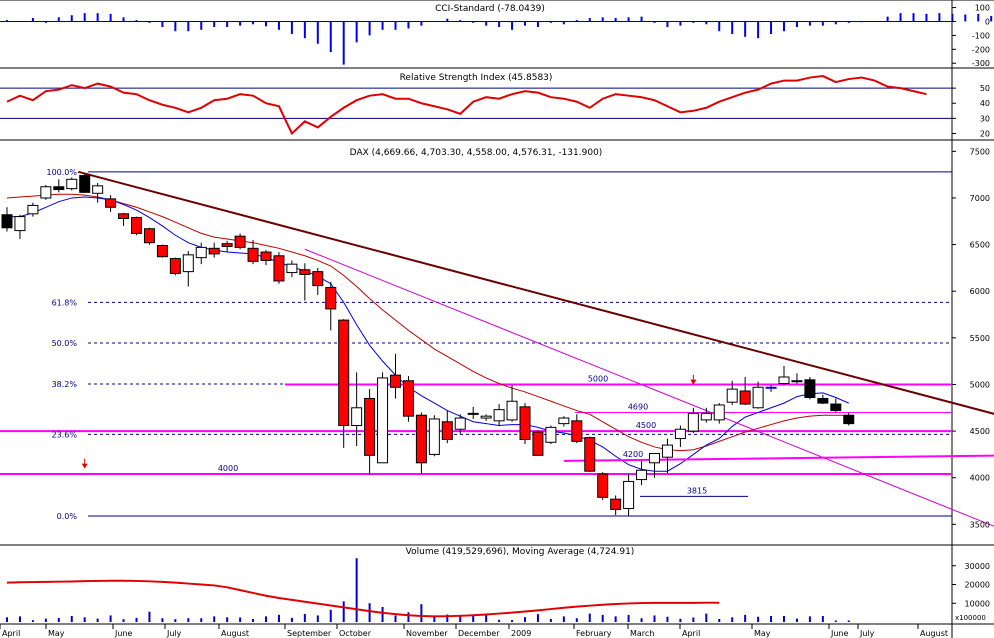 The width and height of the screenshot is (994, 638). What do you see at coordinates (977, 566) in the screenshot?
I see `volume-tick-label: 30000` at bounding box center [977, 566].